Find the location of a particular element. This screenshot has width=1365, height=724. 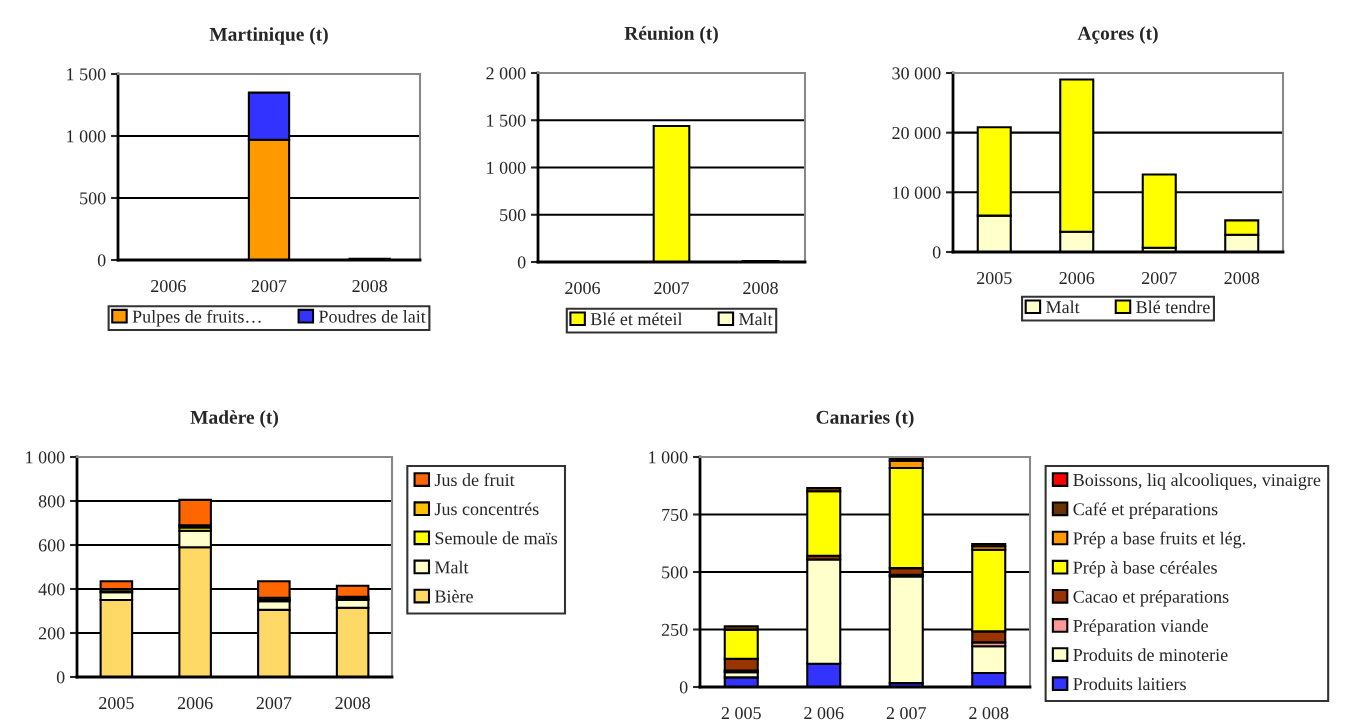

chart-title: Madère (t) is located at coordinates (234, 419).